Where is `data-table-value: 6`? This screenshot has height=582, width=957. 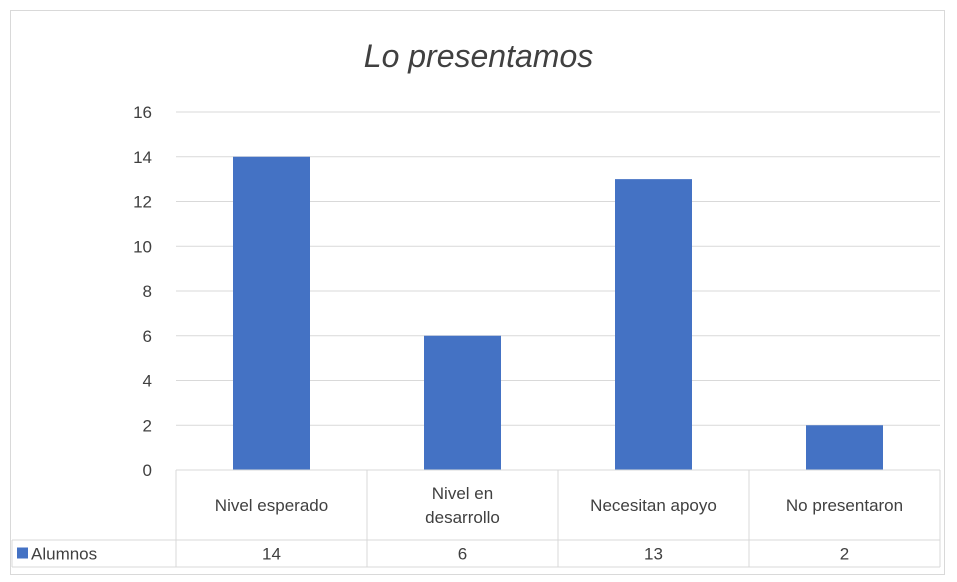 data-table-value: 6 is located at coordinates (462, 554).